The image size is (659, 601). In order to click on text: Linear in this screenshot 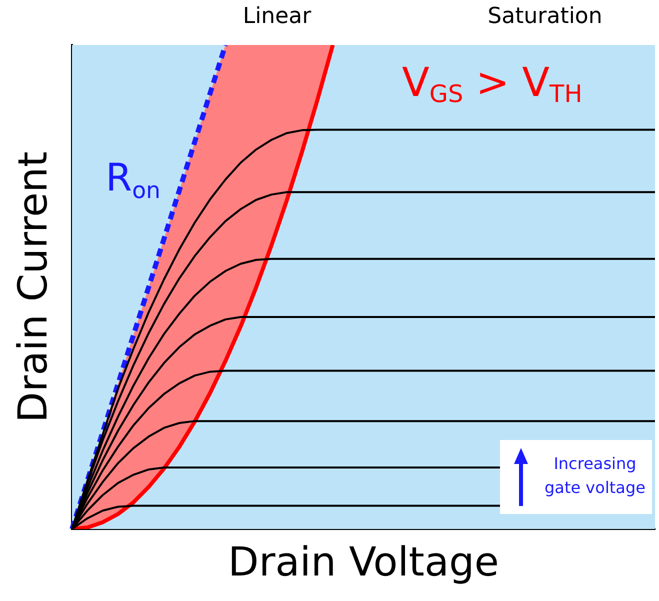, I will do `click(277, 16)`.